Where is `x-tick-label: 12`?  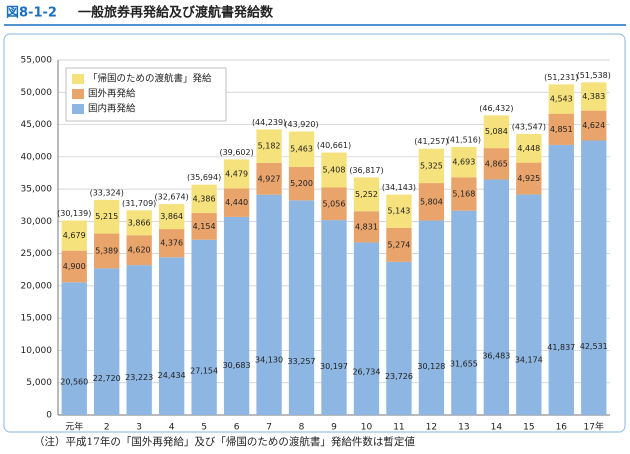 x-tick-label: 12 is located at coordinates (431, 428).